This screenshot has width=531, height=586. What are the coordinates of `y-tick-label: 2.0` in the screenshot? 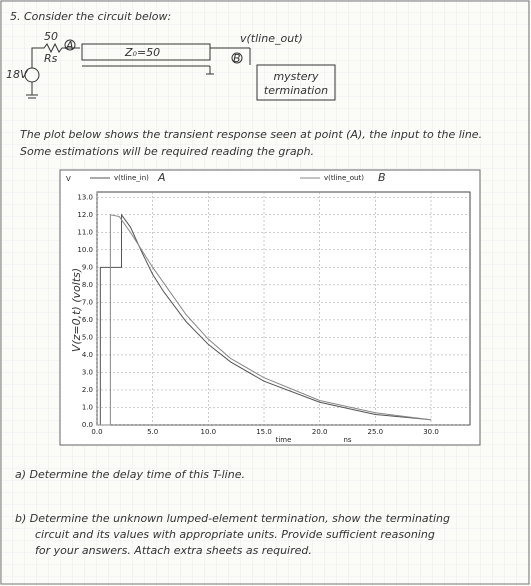 It's located at (87, 390).